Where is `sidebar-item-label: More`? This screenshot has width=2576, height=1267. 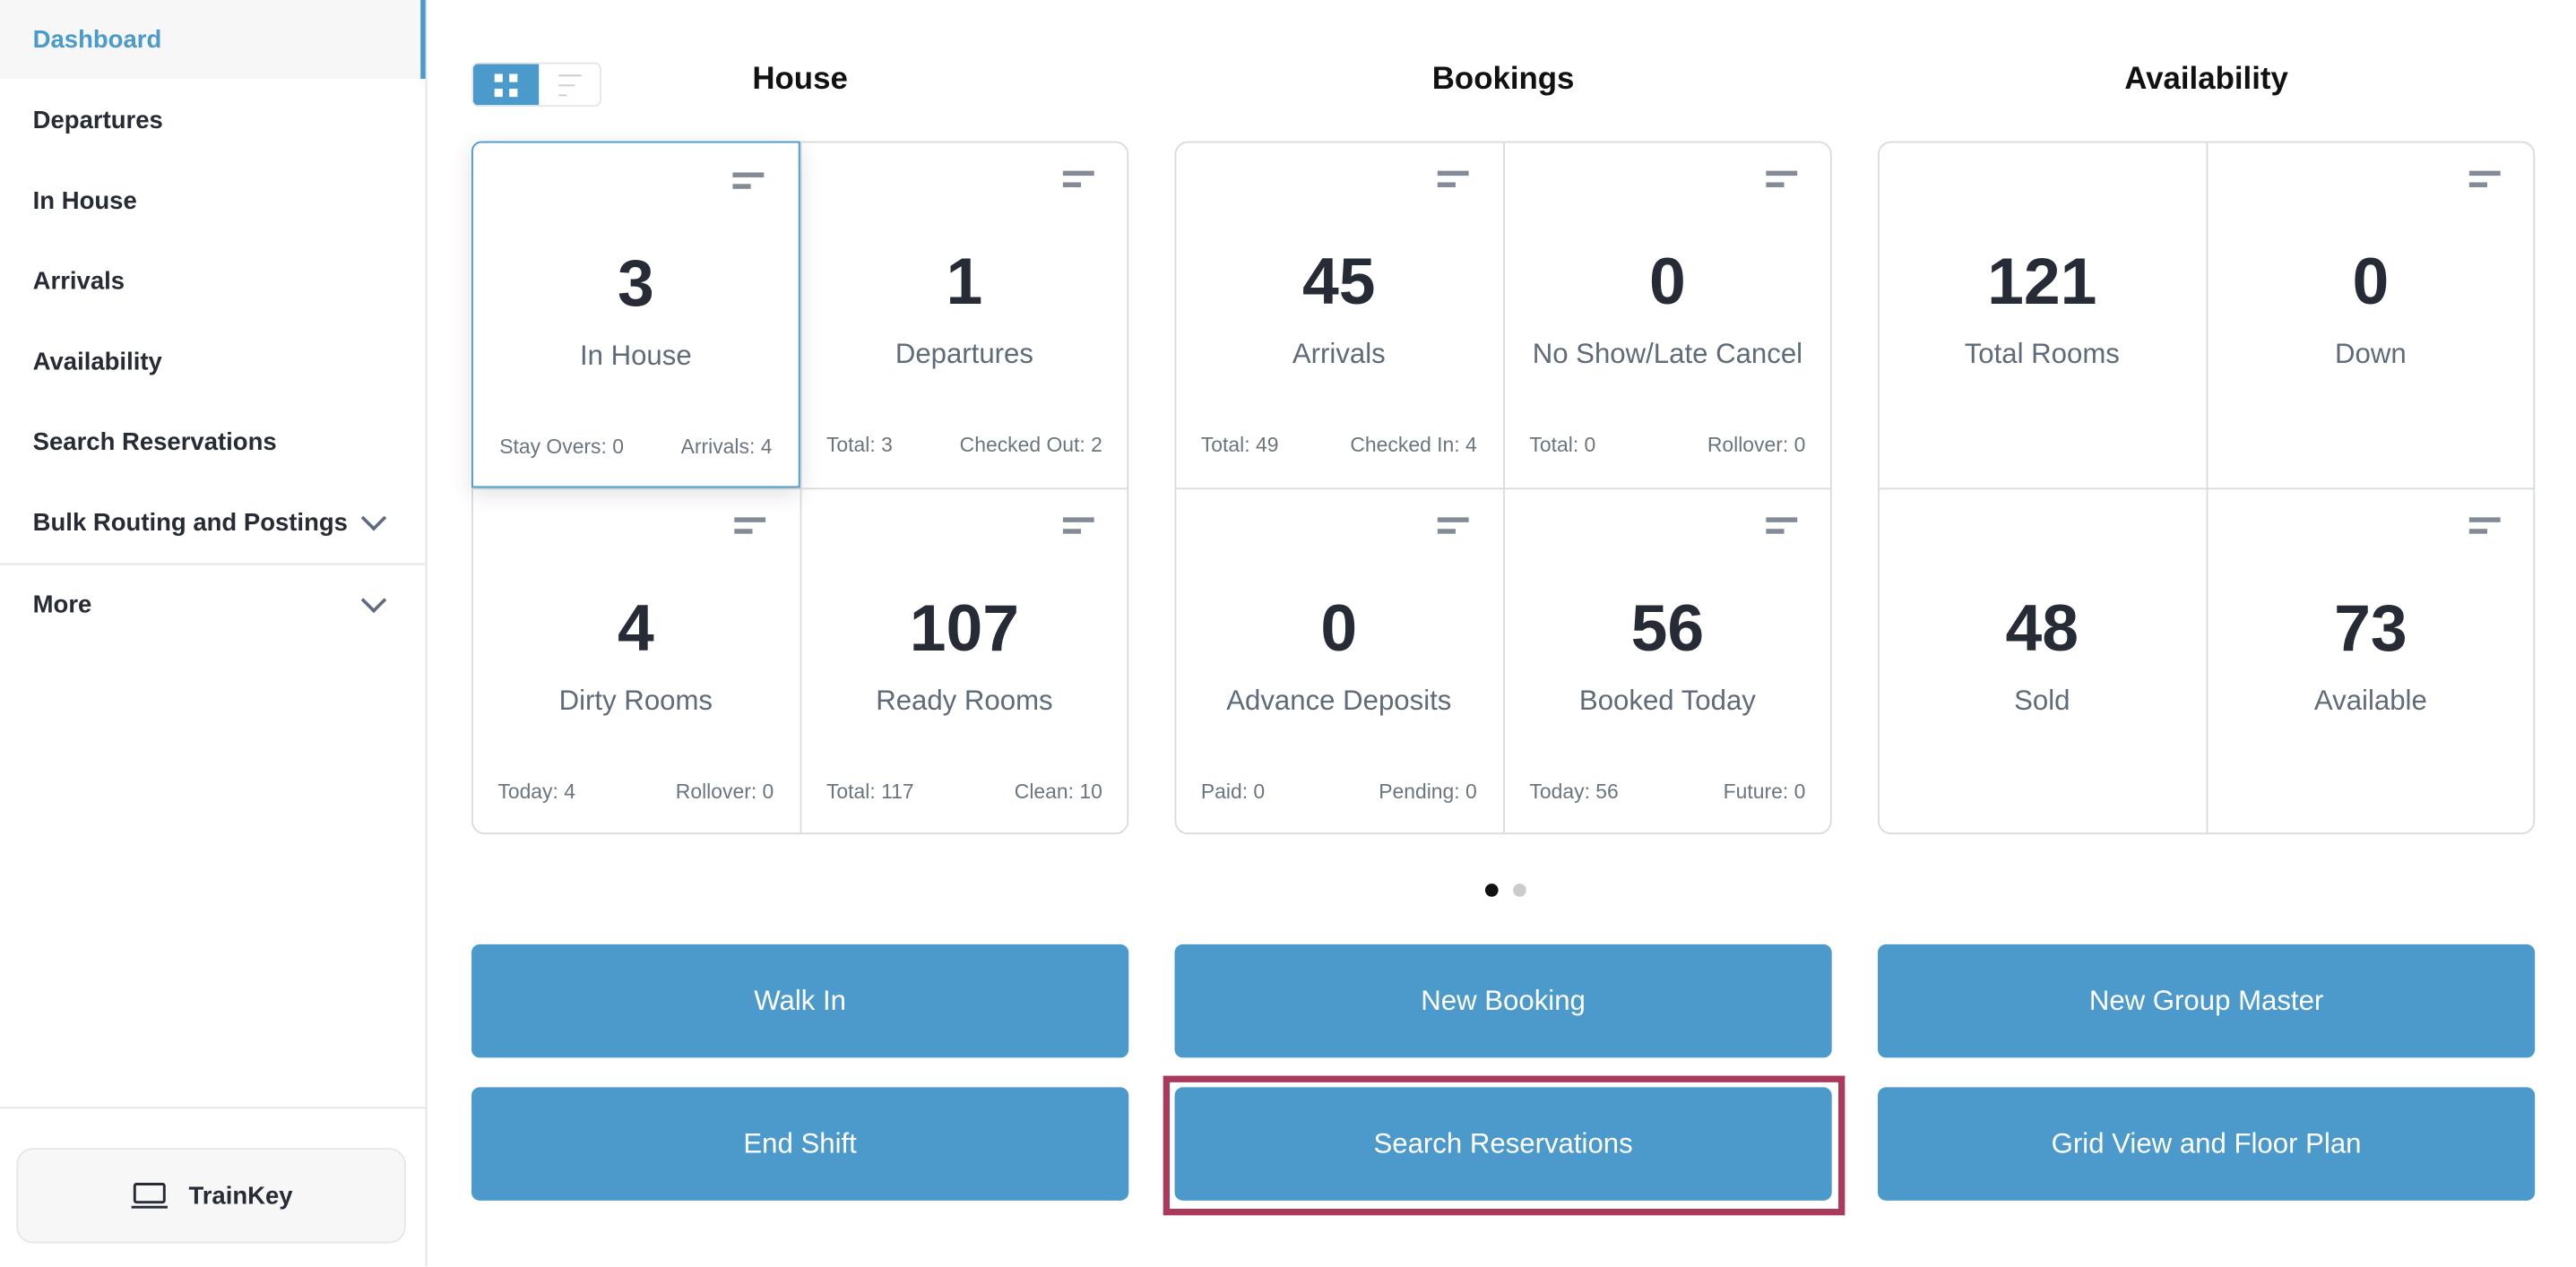 sidebar-item-label: More is located at coordinates (62, 604).